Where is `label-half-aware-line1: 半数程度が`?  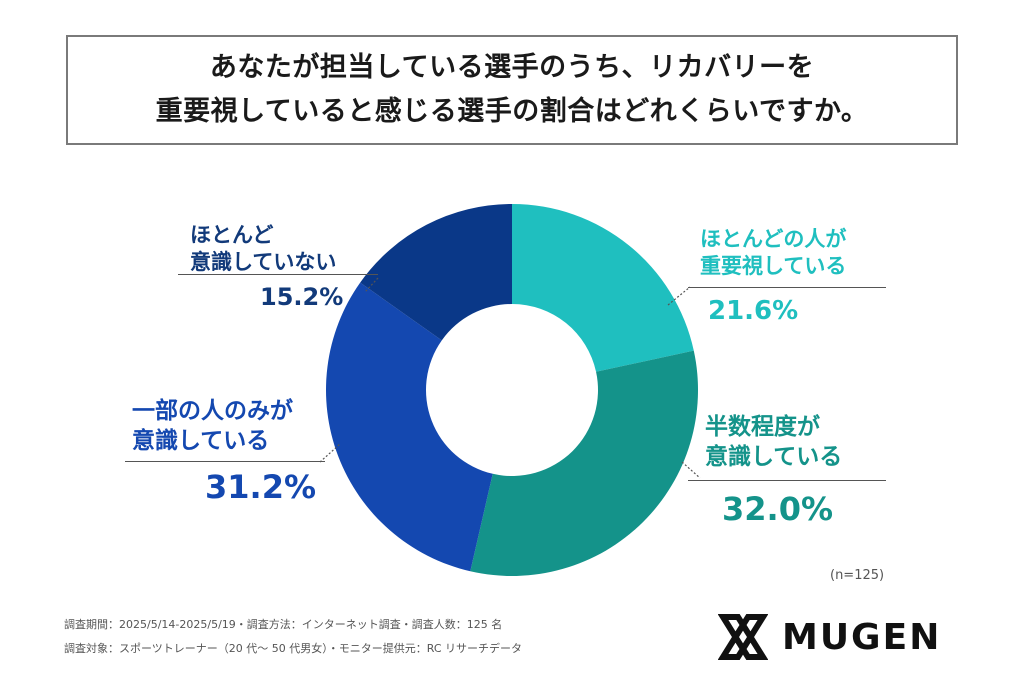
label-half-aware-line1: 半数程度が is located at coordinates (762, 427).